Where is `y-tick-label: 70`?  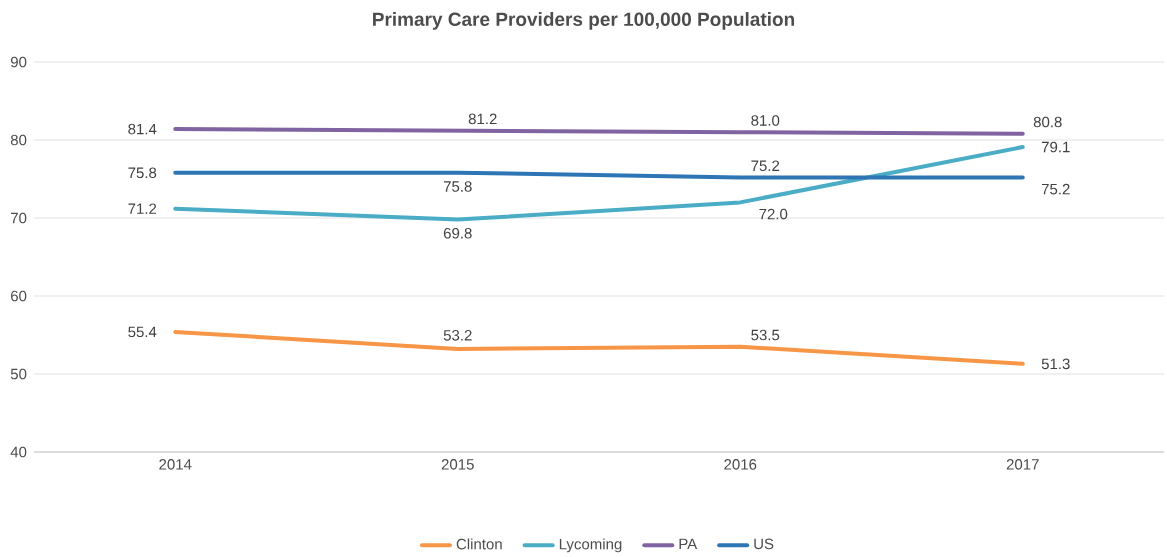
y-tick-label: 70 is located at coordinates (19, 218).